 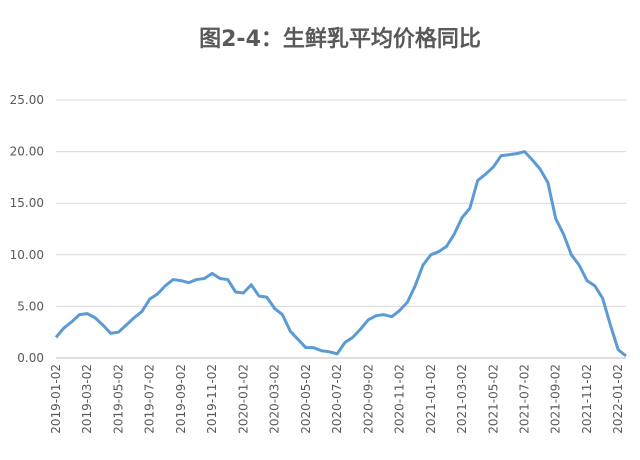 What do you see at coordinates (524, 399) in the screenshot?
I see `x-tick-label: 2021-07-02` at bounding box center [524, 399].